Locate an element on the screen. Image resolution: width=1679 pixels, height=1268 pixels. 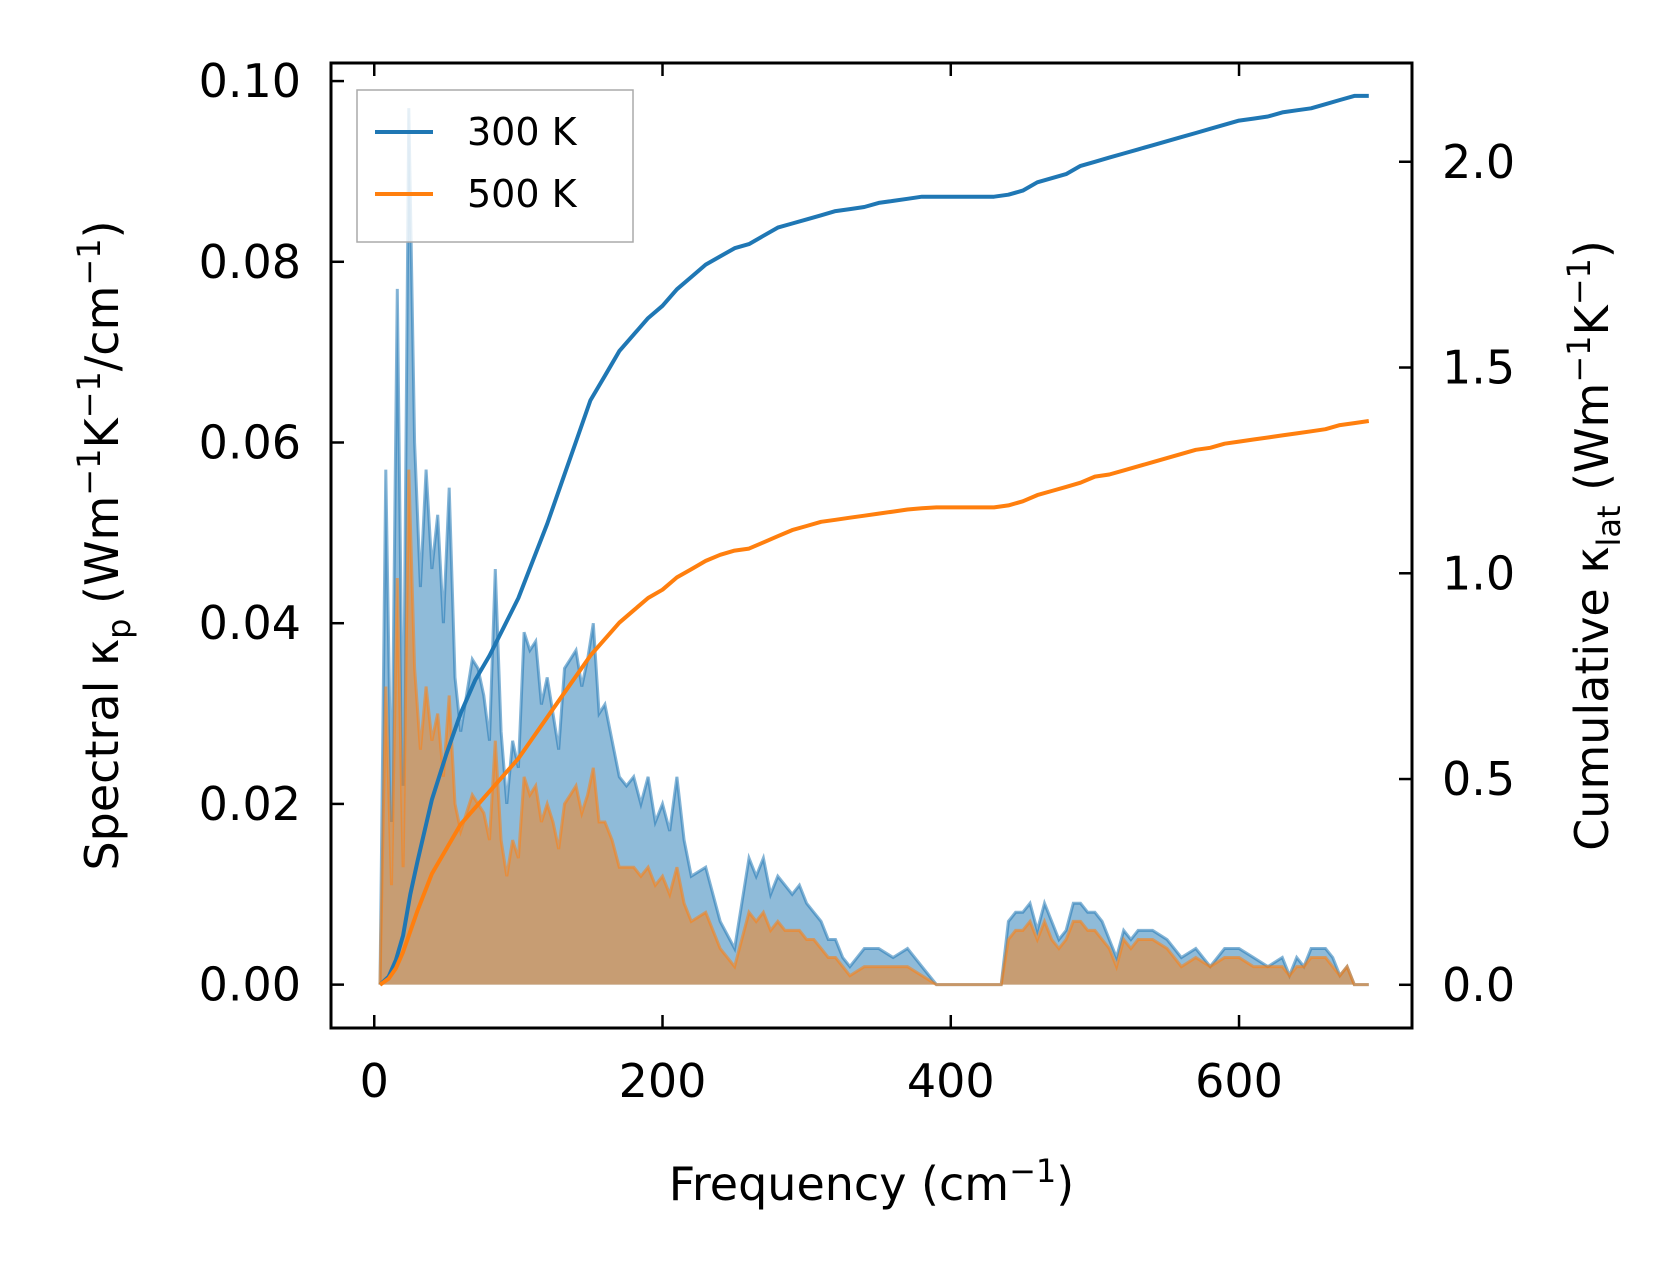
legend: 300 K 500 K is located at coordinates (495, 166).